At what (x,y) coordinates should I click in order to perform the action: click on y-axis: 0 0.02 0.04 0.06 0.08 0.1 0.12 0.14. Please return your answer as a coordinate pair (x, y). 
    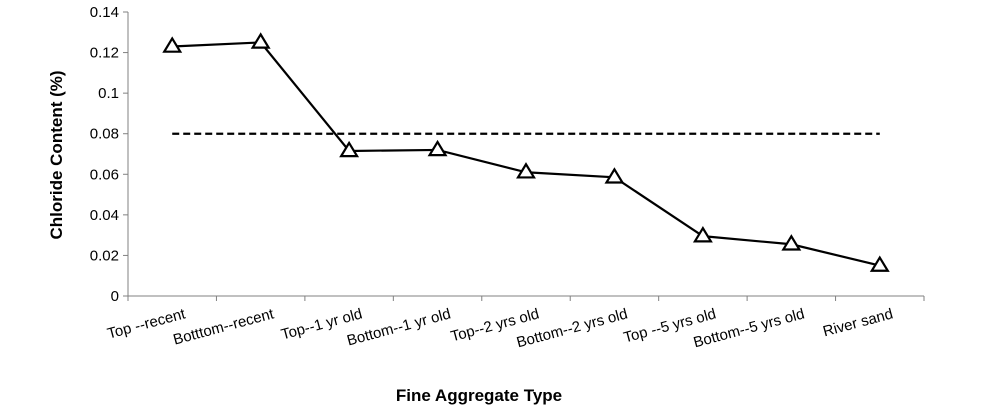
    Looking at the image, I should click on (109, 154).